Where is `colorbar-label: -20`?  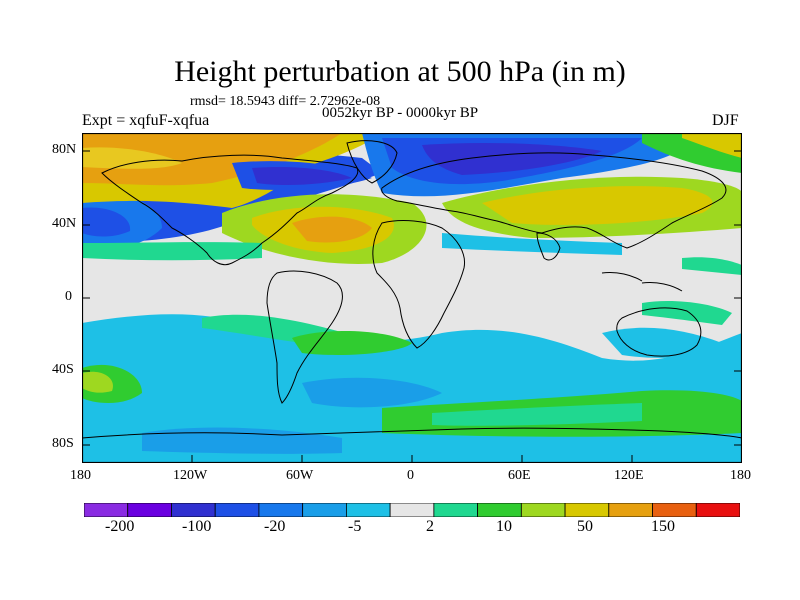
colorbar-label: -20 is located at coordinates (275, 526).